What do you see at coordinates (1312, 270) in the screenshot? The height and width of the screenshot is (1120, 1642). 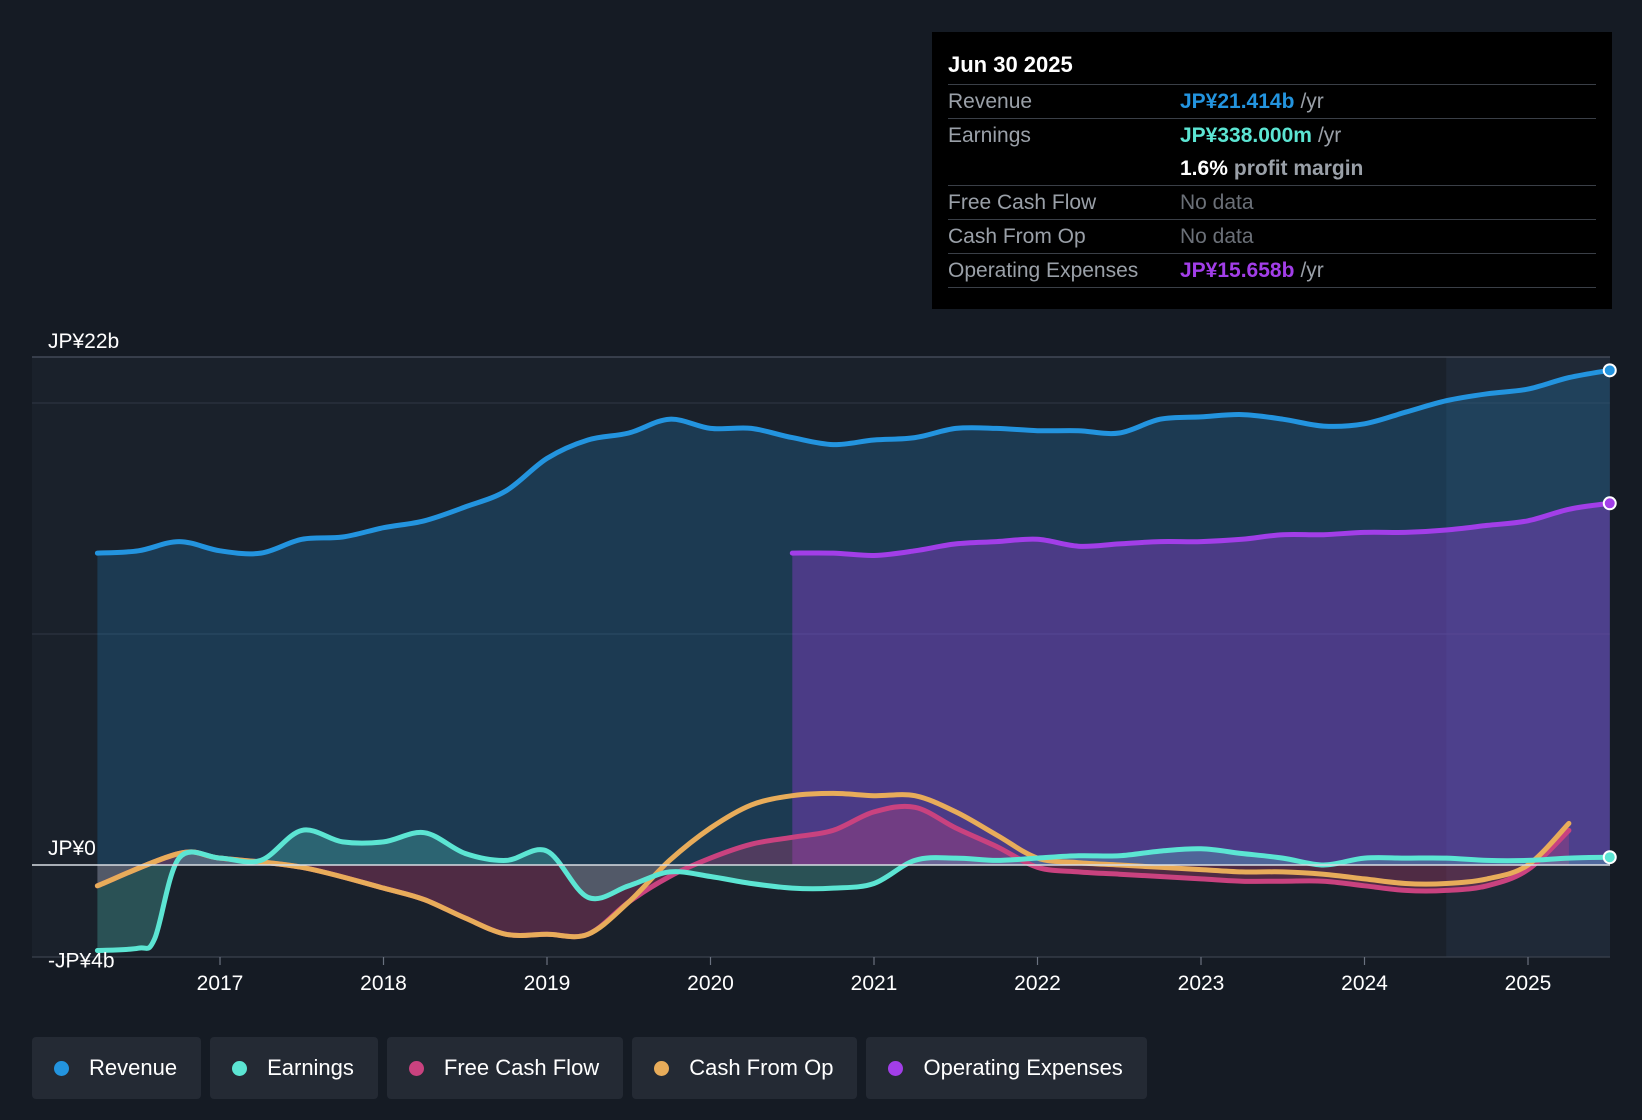 I see `tooltip-unit-opex: /yr` at bounding box center [1312, 270].